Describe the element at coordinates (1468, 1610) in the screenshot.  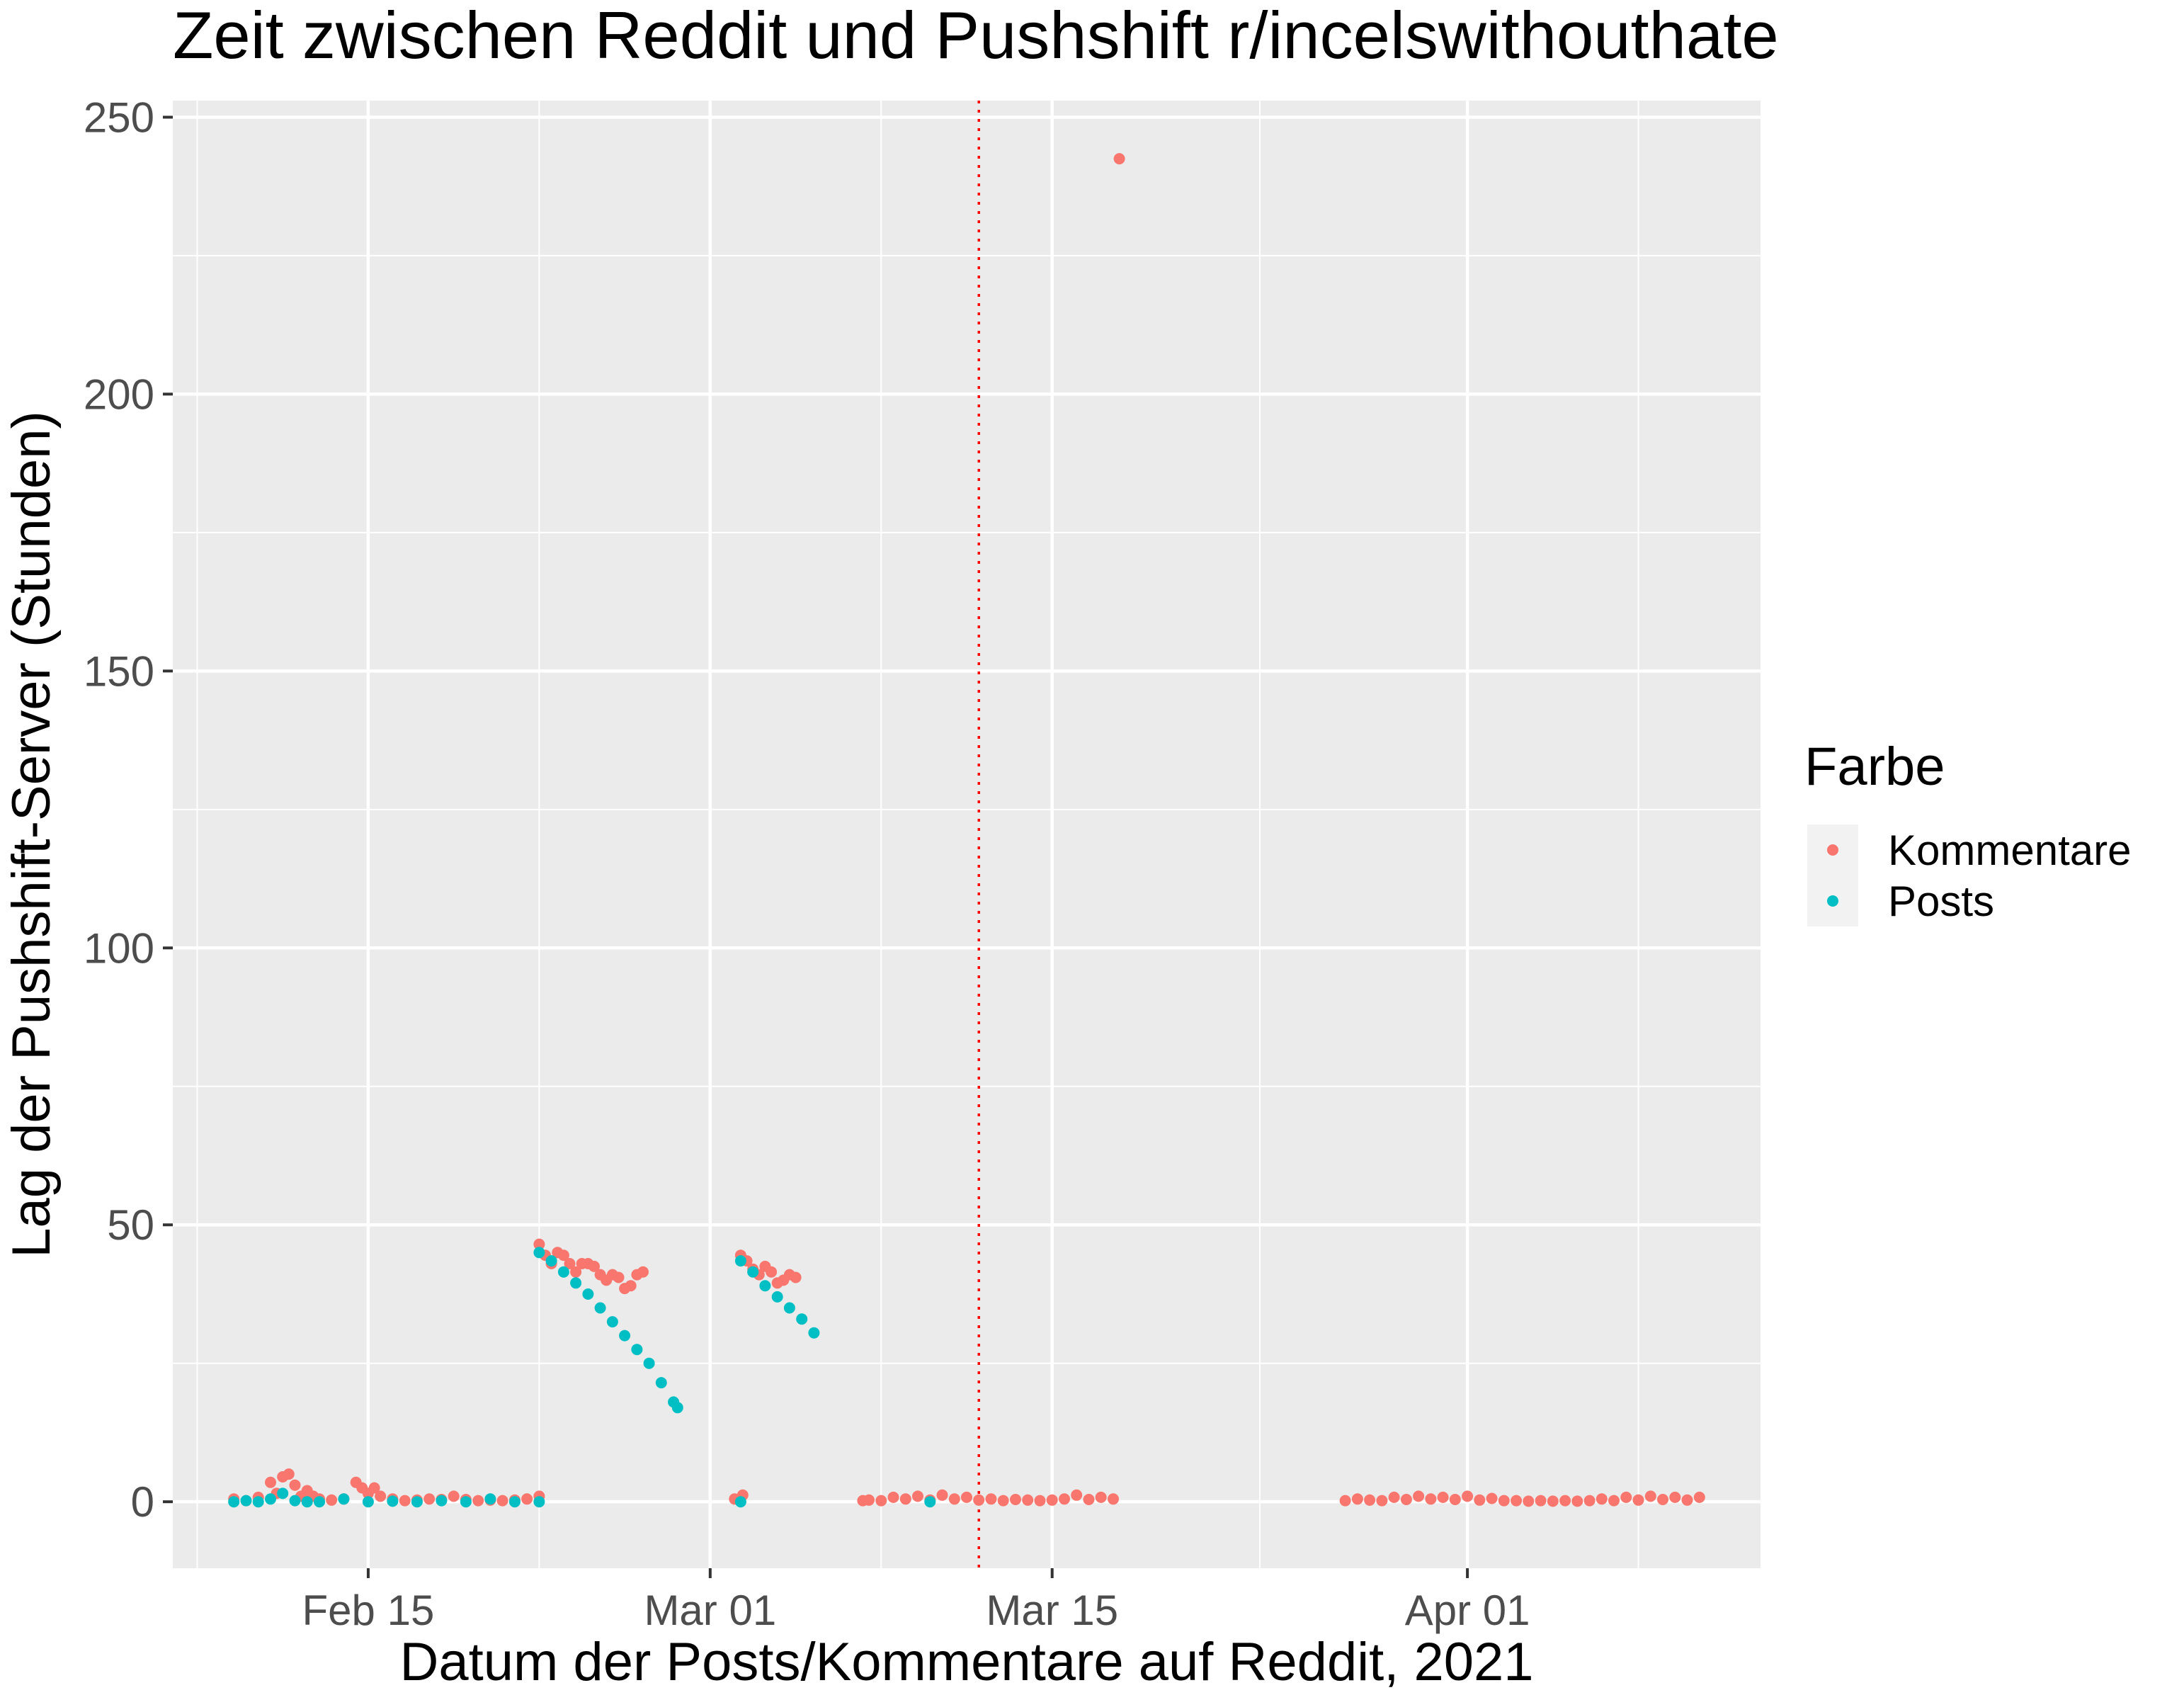
I see `x-tick-label: Apr 01` at that location.